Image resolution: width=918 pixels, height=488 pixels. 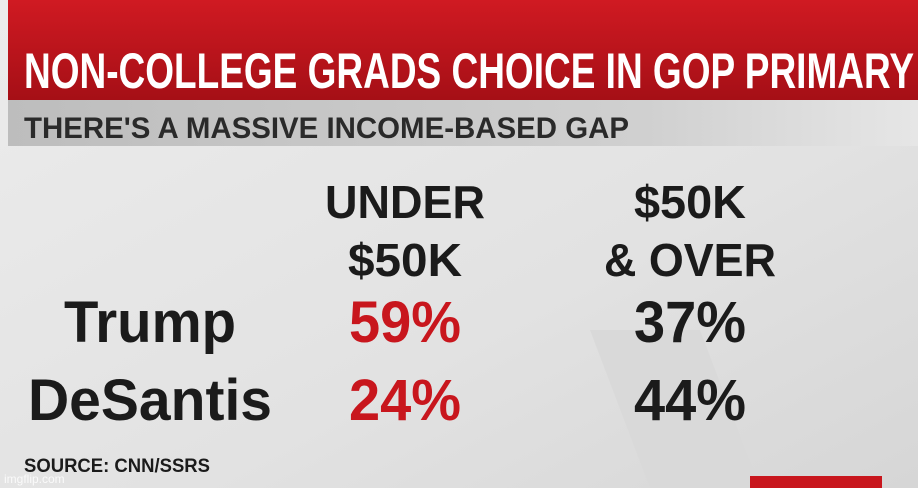 What do you see at coordinates (690, 400) in the screenshot?
I see `cell-value: 44%` at bounding box center [690, 400].